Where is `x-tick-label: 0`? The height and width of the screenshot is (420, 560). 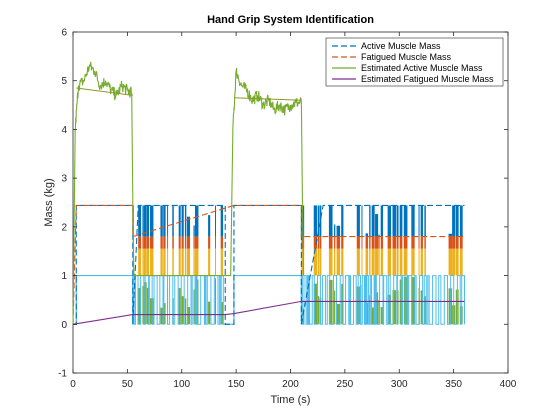 x-tick-label: 0 is located at coordinates (73, 384).